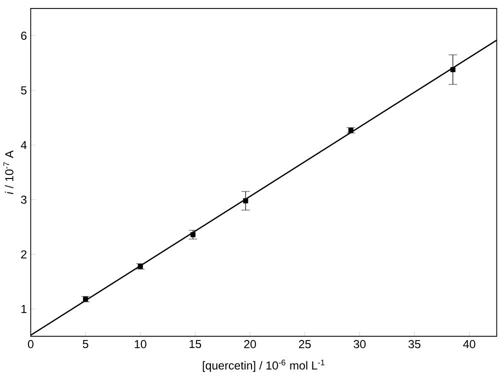  What do you see at coordinates (414, 344) in the screenshot?
I see `x-tick-label: 35` at bounding box center [414, 344].